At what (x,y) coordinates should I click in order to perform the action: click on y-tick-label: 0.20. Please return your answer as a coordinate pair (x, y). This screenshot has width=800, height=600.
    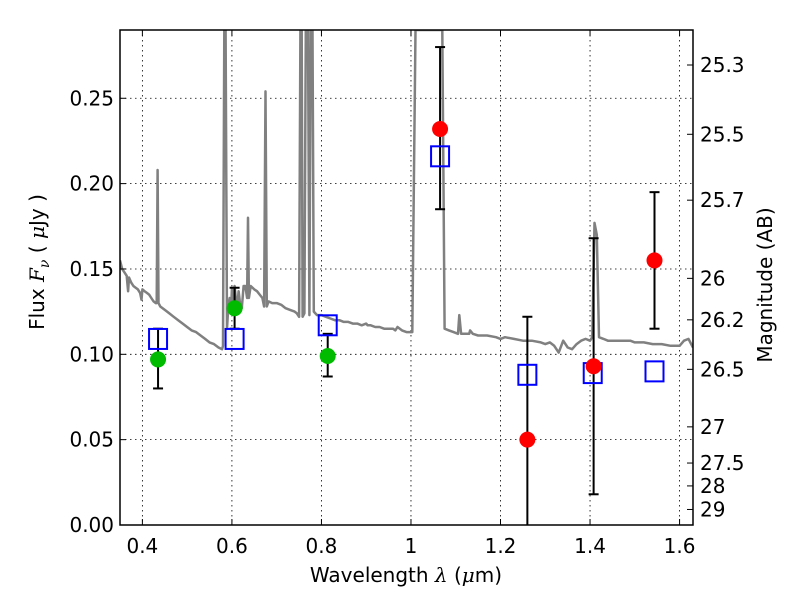
    Looking at the image, I should click on (91, 184).